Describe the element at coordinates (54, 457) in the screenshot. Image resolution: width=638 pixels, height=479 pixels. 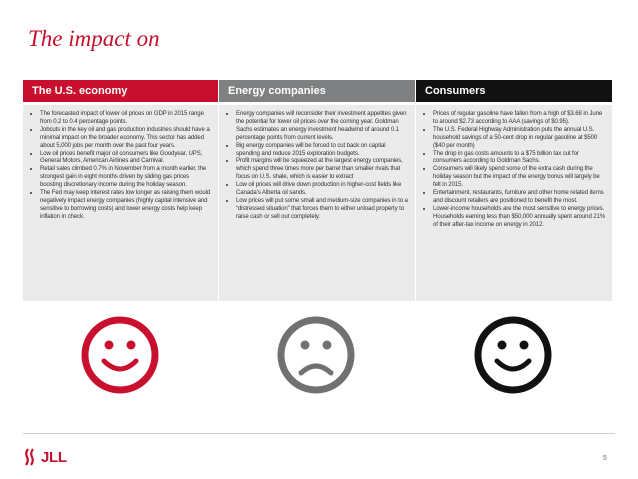
I see `logo-text: JLL` at that location.